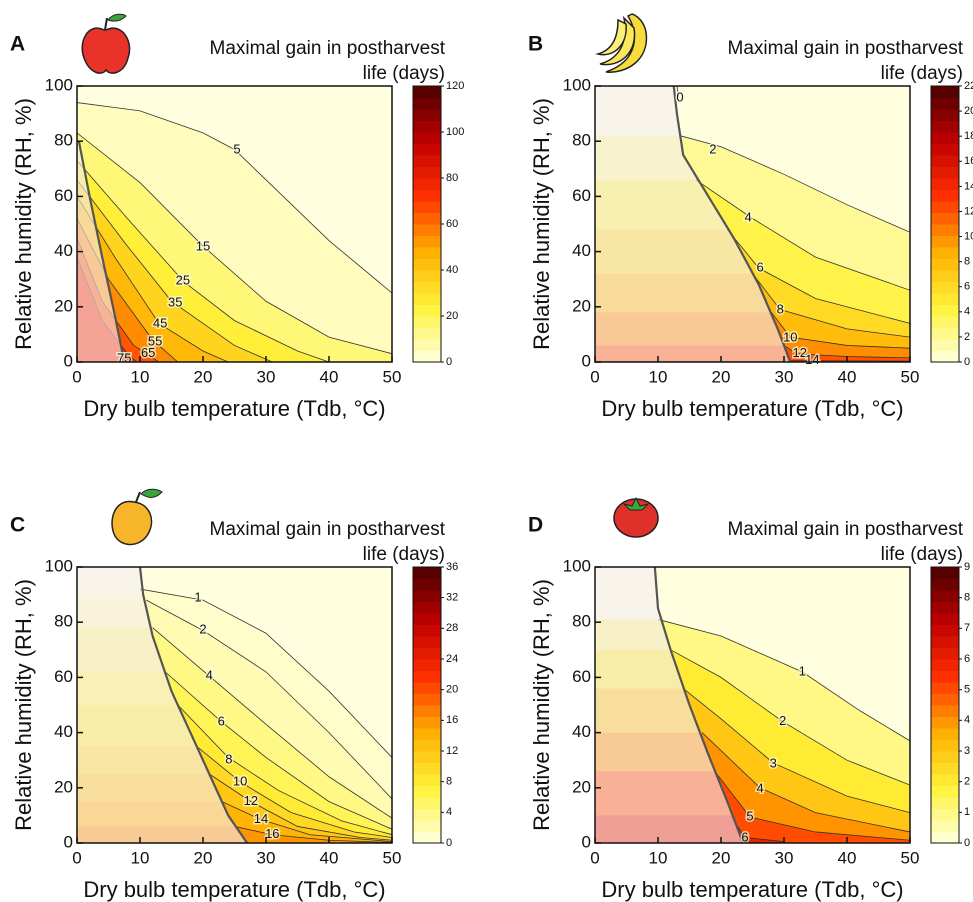  Describe the element at coordinates (967, 567) in the screenshot. I see `colorbar-tick-label: 9` at that location.